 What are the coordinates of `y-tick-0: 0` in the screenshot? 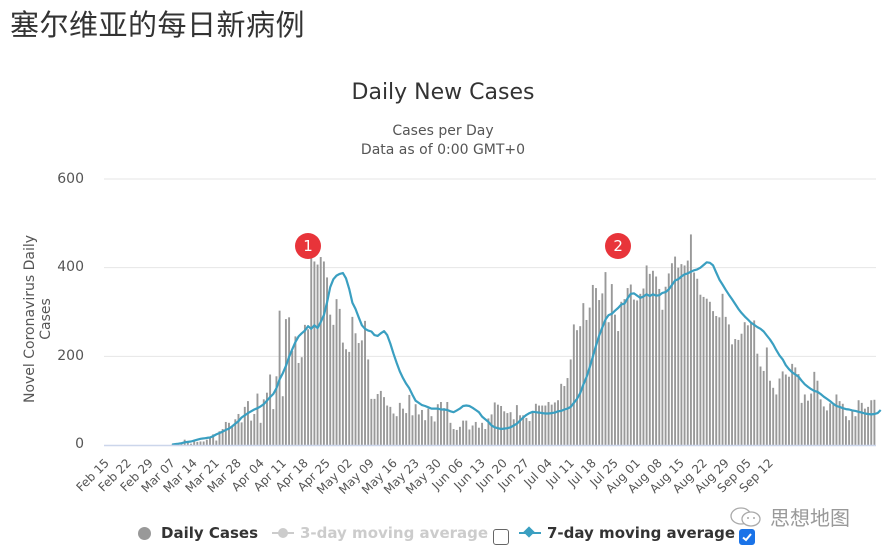 It's located at (79, 444).